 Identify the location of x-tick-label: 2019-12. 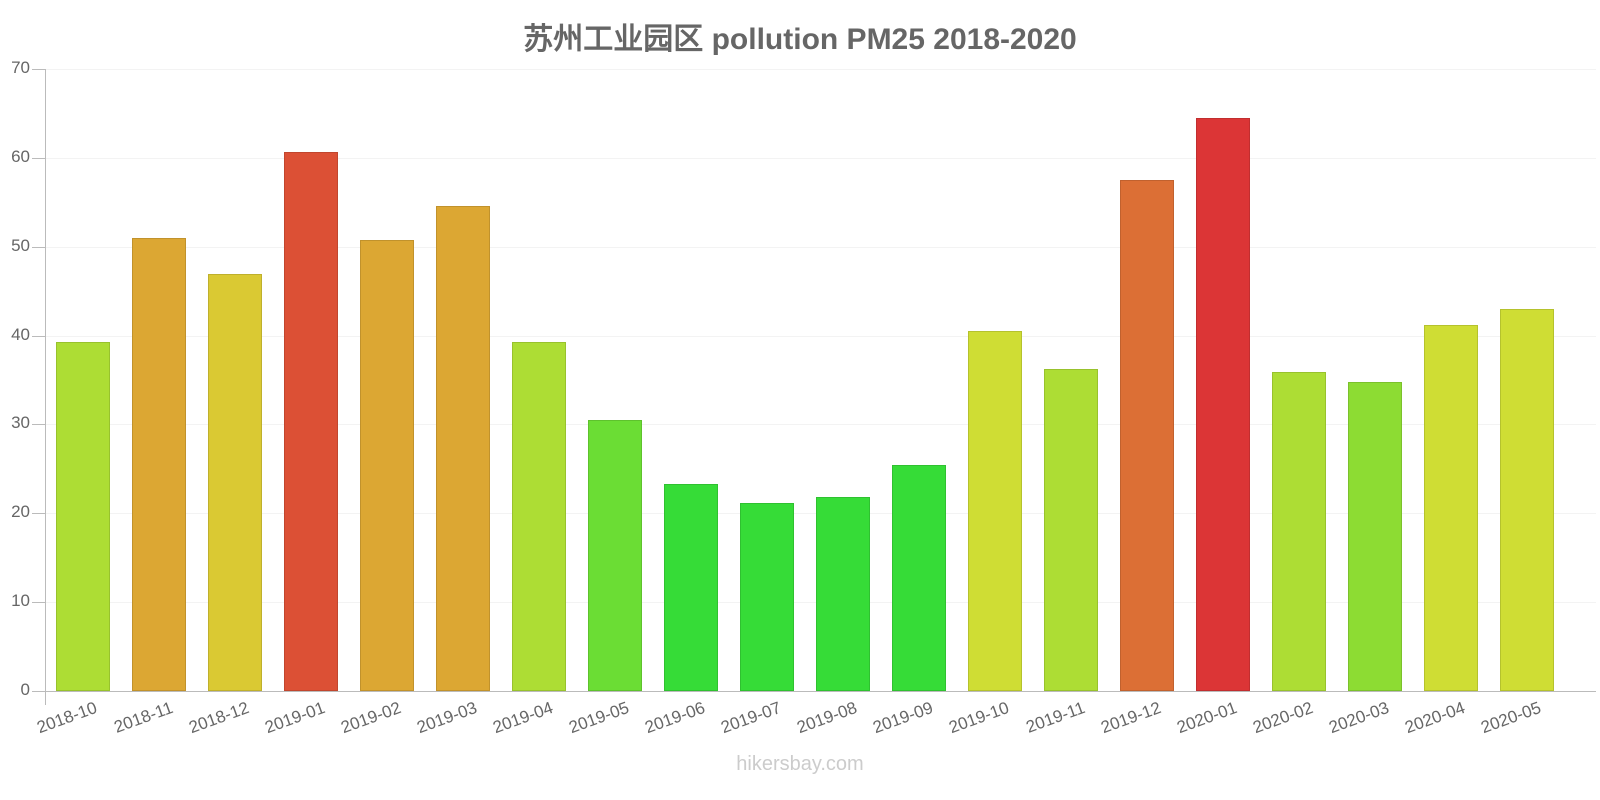
(1131, 718).